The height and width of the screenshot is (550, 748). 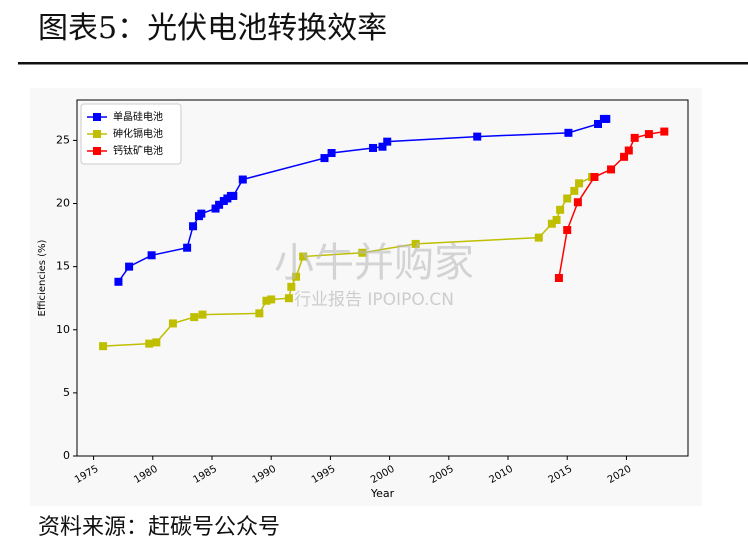 What do you see at coordinates (138, 116) in the screenshot?
I see `legend-label: 单晶硅电池` at bounding box center [138, 116].